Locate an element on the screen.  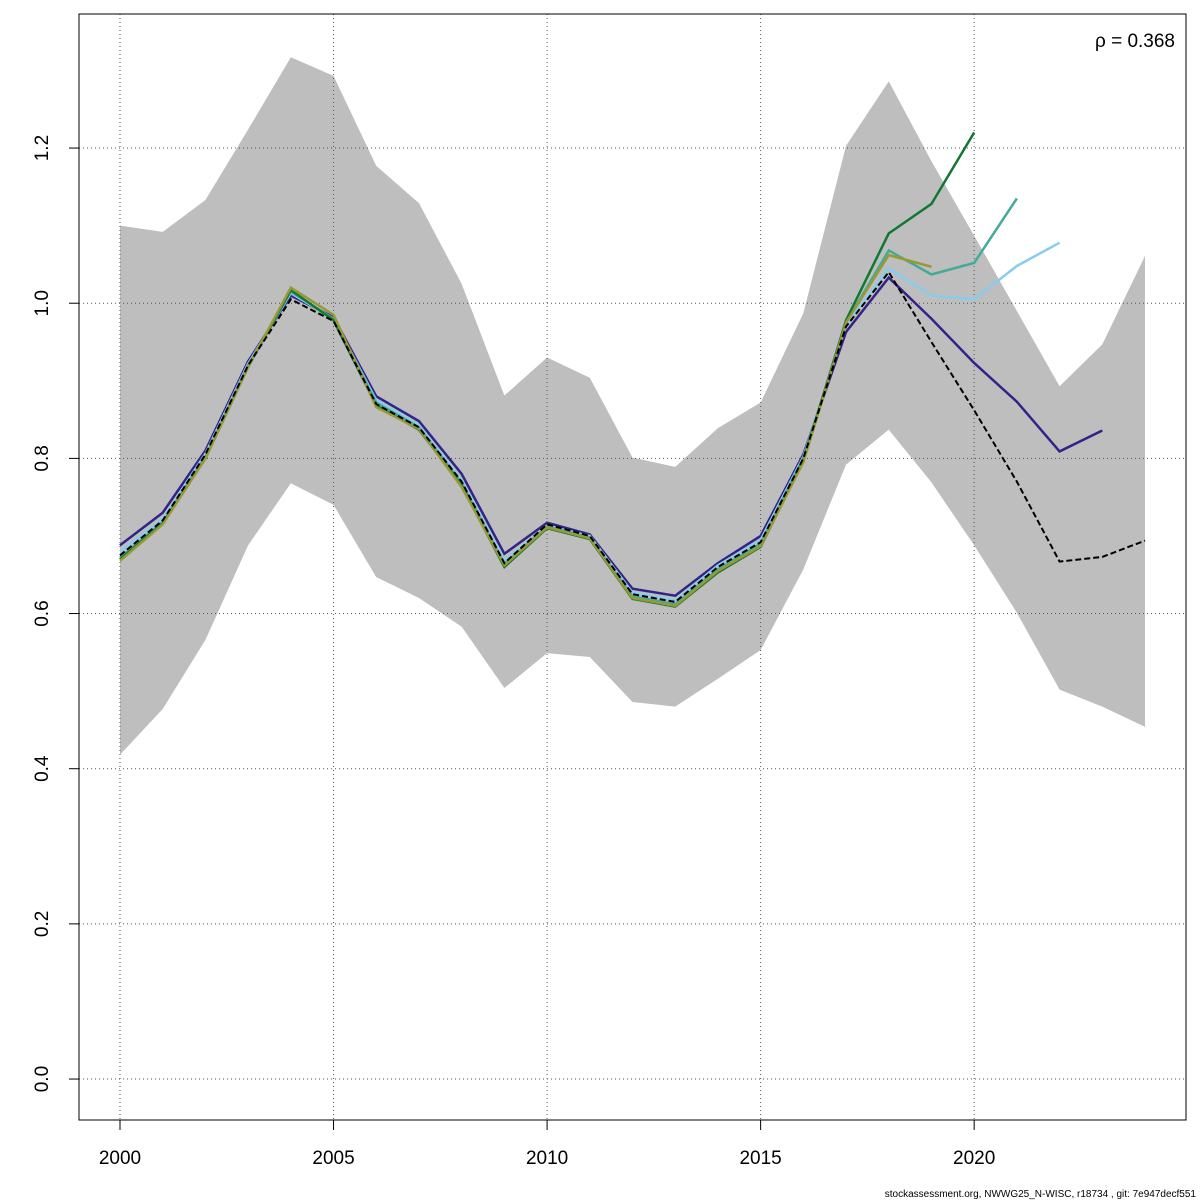
x-tick-label: 2000 is located at coordinates (120, 1158).